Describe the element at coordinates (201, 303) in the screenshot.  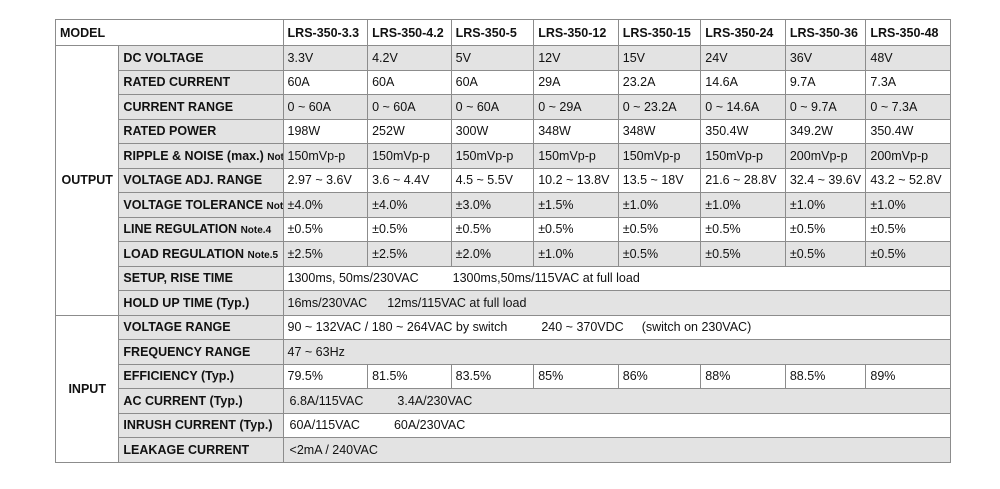
I see `row-label: HOLD UP TIME (Typ.)` at that location.